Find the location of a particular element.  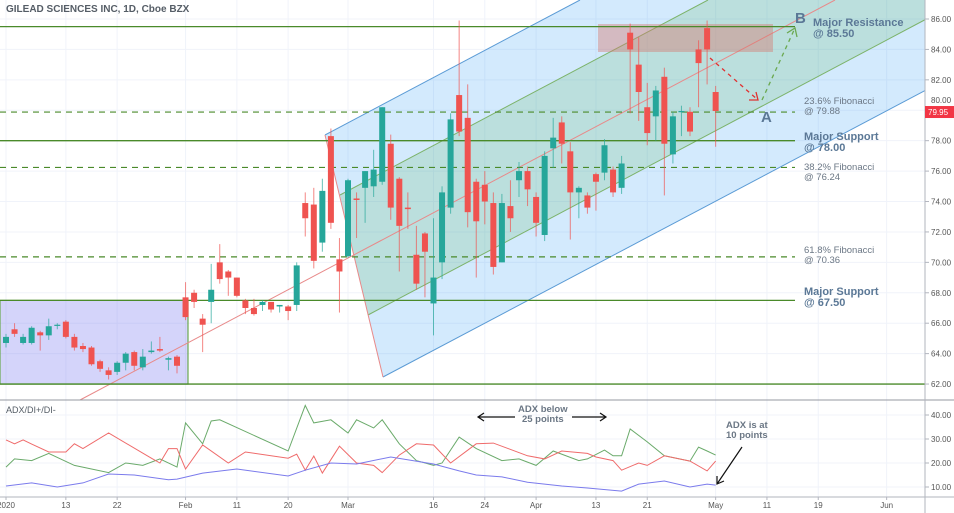

price-tick-label: 68.00 is located at coordinates (941, 293).